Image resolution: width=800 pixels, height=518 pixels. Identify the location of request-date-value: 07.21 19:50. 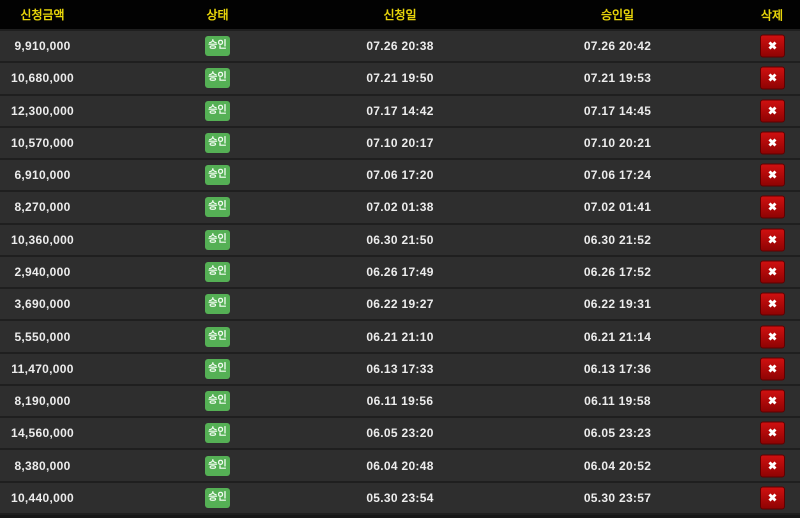
(400, 78).